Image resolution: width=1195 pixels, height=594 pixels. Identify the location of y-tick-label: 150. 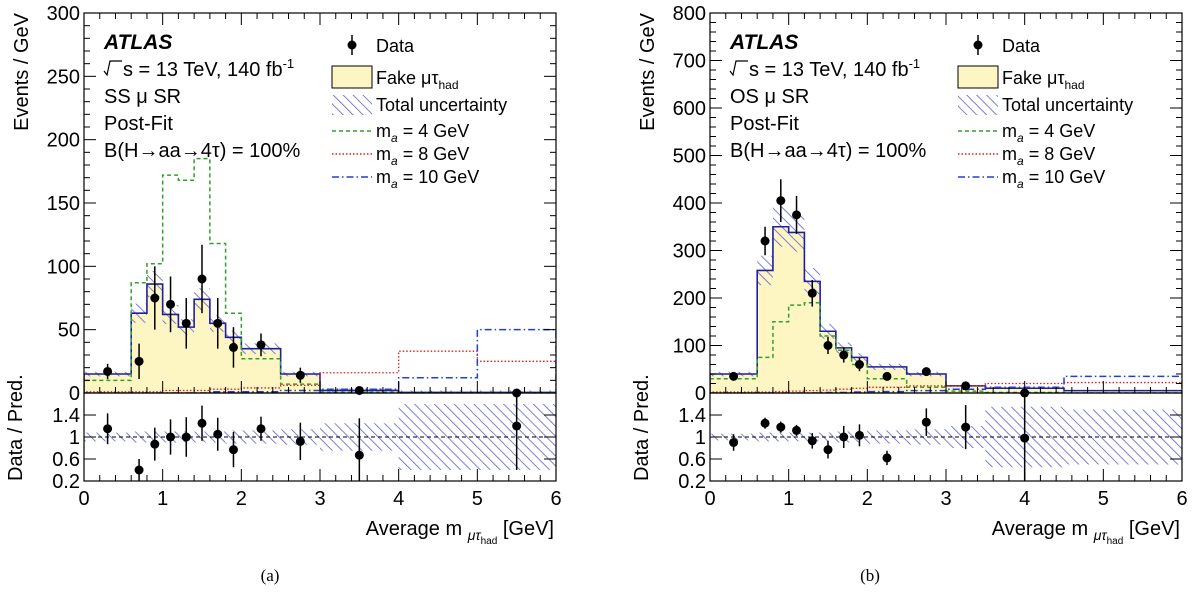
(63, 204).